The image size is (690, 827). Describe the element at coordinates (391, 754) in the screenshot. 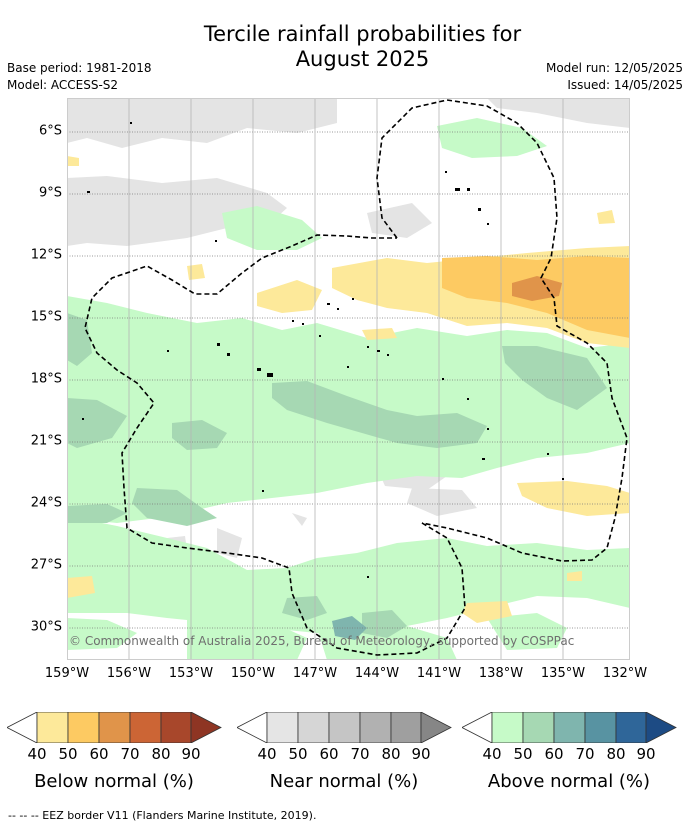

I see `near-tick-80: 80` at that location.